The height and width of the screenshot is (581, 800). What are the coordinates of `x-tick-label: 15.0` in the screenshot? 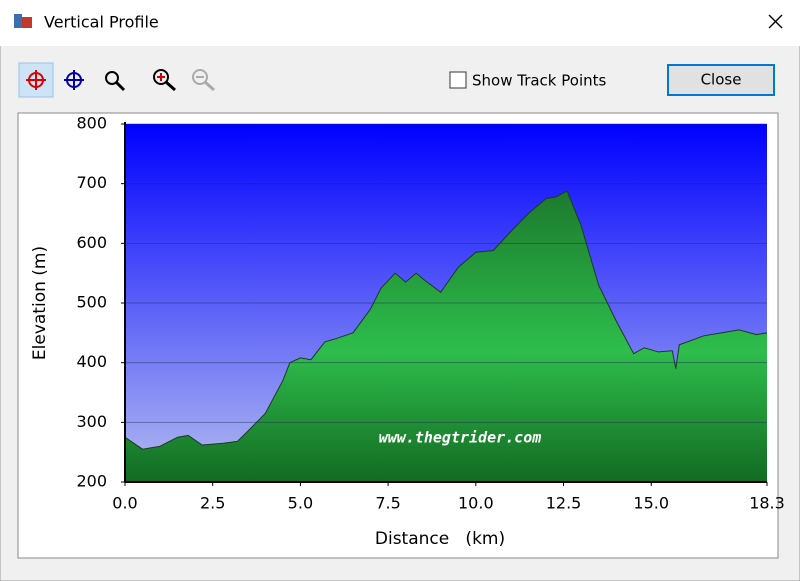 It's located at (651, 503).